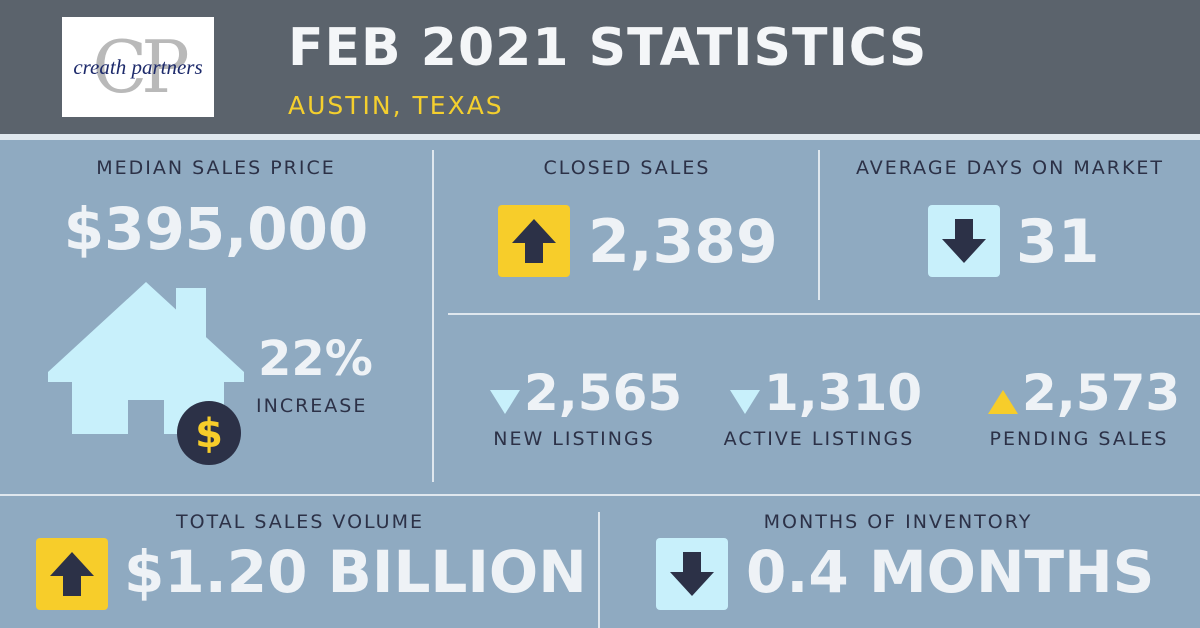 The image size is (1200, 628). What do you see at coordinates (146, 358) in the screenshot?
I see `house-icon` at bounding box center [146, 358].